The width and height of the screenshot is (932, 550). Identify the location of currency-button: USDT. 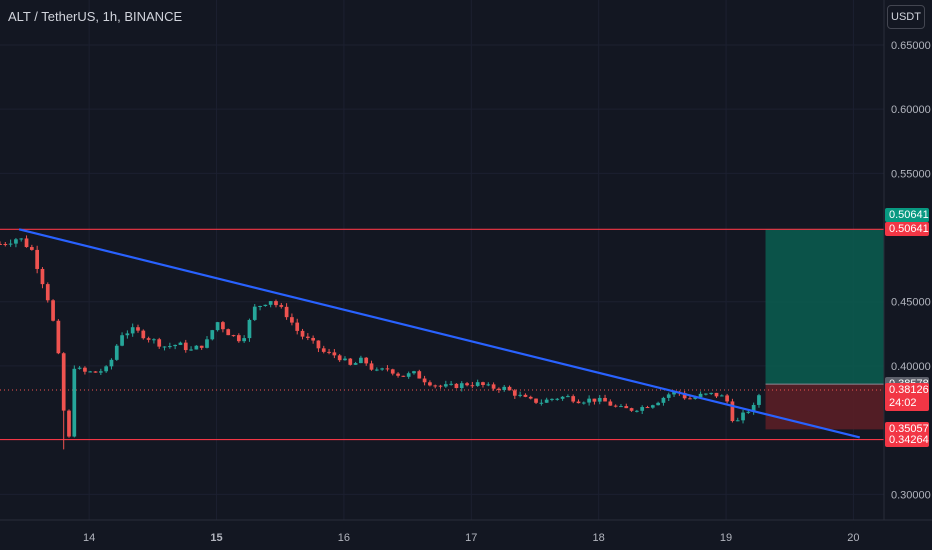
(906, 17).